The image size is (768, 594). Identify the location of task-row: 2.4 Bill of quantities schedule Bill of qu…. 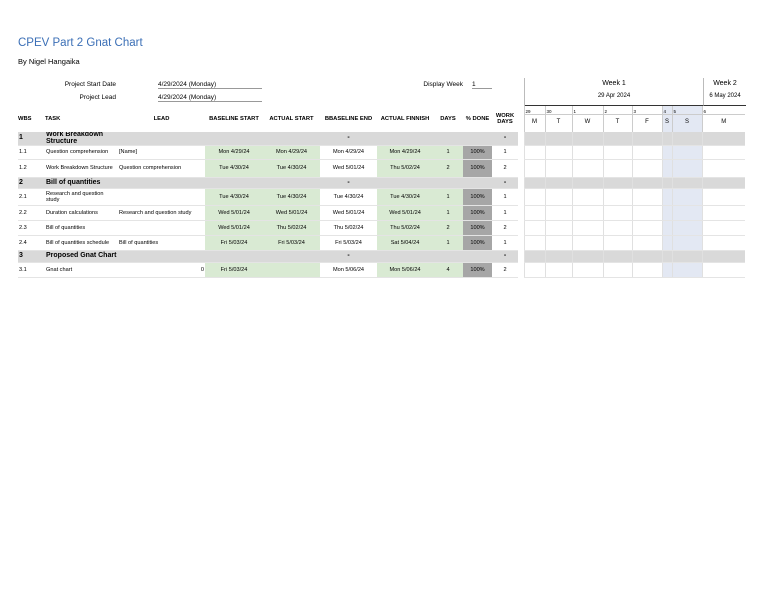
(381, 243).